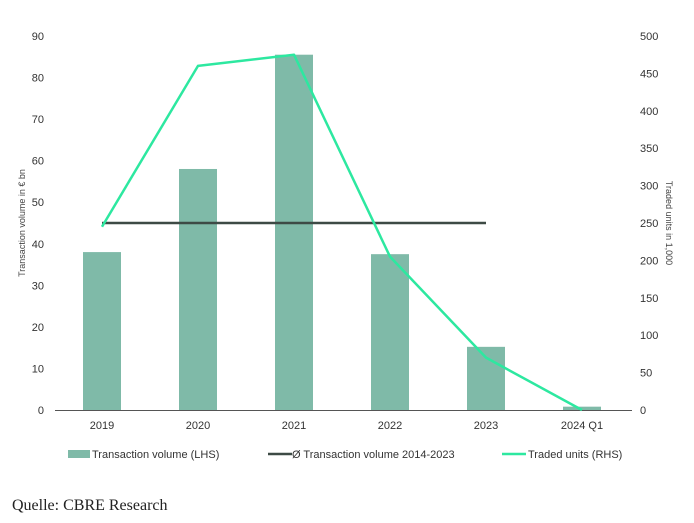 The image size is (694, 523). Describe the element at coordinates (38, 203) in the screenshot. I see `y-tick-label: 50` at that location.